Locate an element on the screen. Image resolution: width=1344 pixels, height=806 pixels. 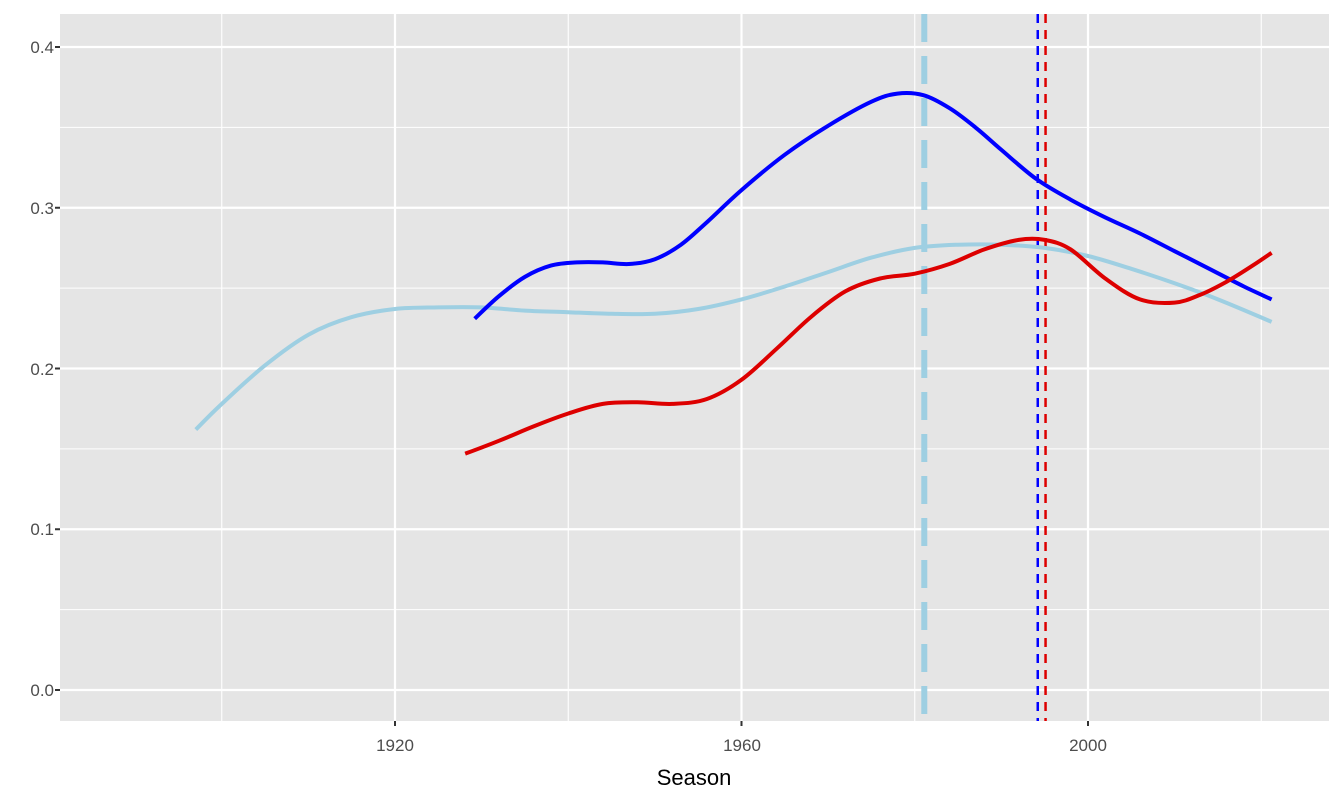
x-tick-label-1920: 1920 is located at coordinates (395, 745).